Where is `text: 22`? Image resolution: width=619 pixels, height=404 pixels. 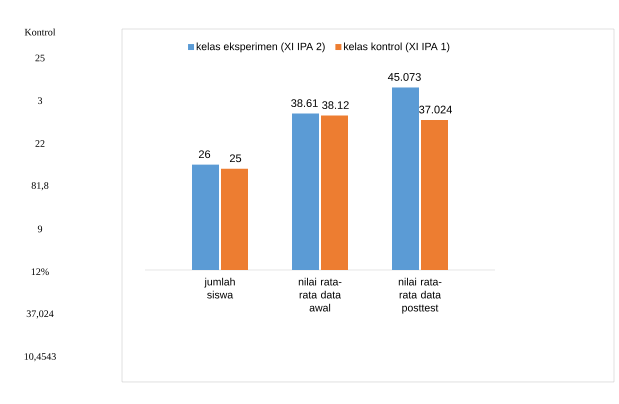
text: 22 is located at coordinates (39, 143).